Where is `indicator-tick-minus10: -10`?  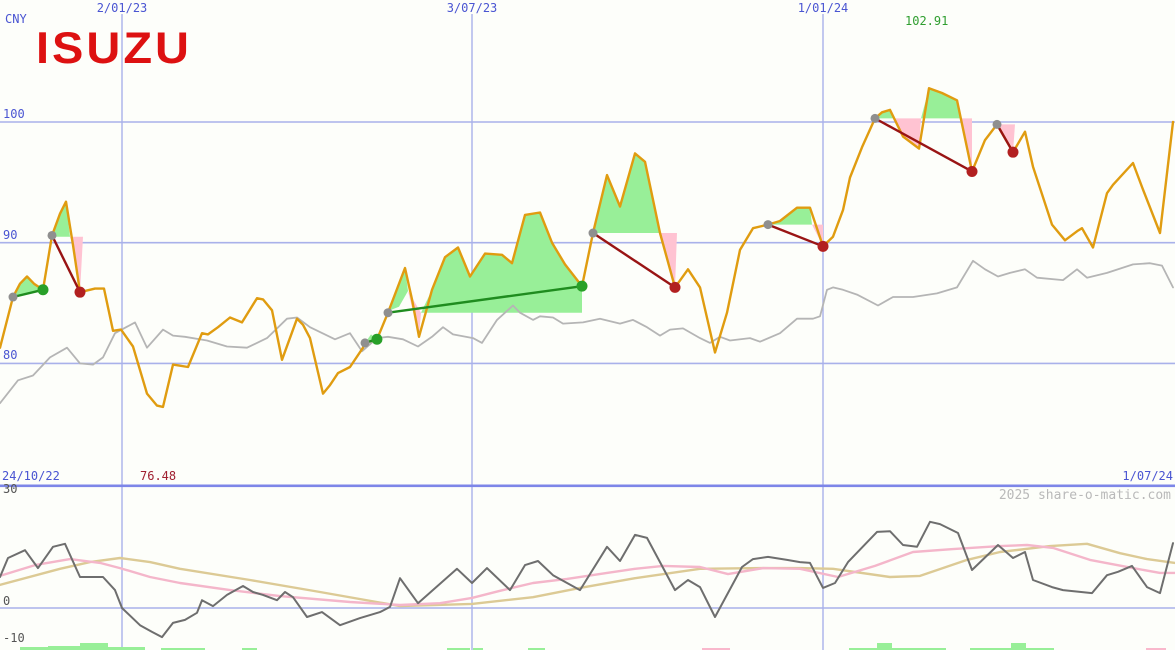 indicator-tick-minus10: -10 is located at coordinates (14, 638).